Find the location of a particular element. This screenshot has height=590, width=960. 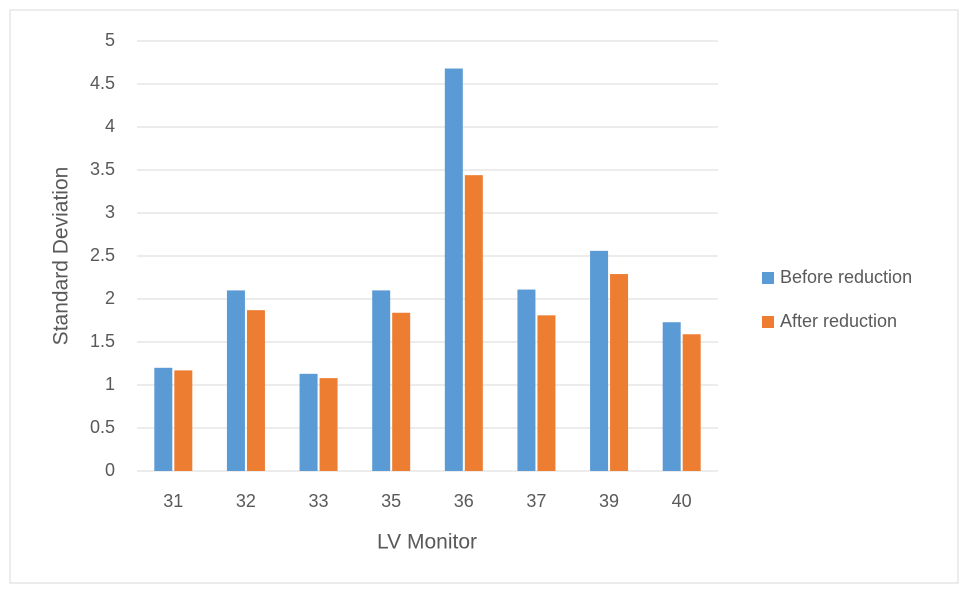

x-tick-label: 31 is located at coordinates (173, 501).